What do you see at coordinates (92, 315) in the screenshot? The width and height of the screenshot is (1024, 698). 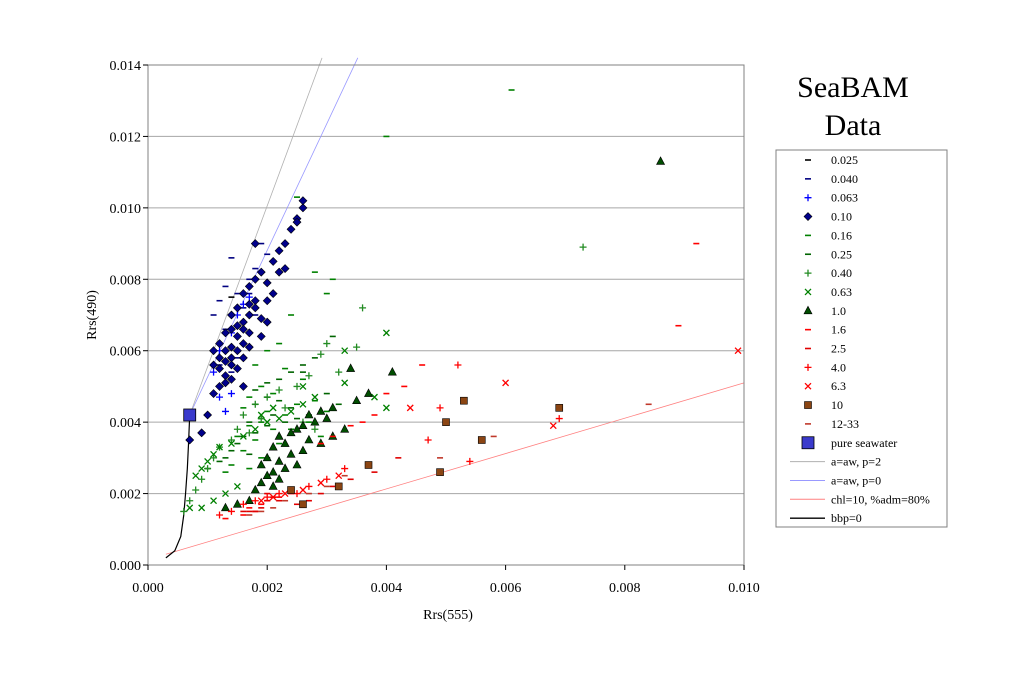 I see `y-axis-label: Rrs(490)` at bounding box center [92, 315].